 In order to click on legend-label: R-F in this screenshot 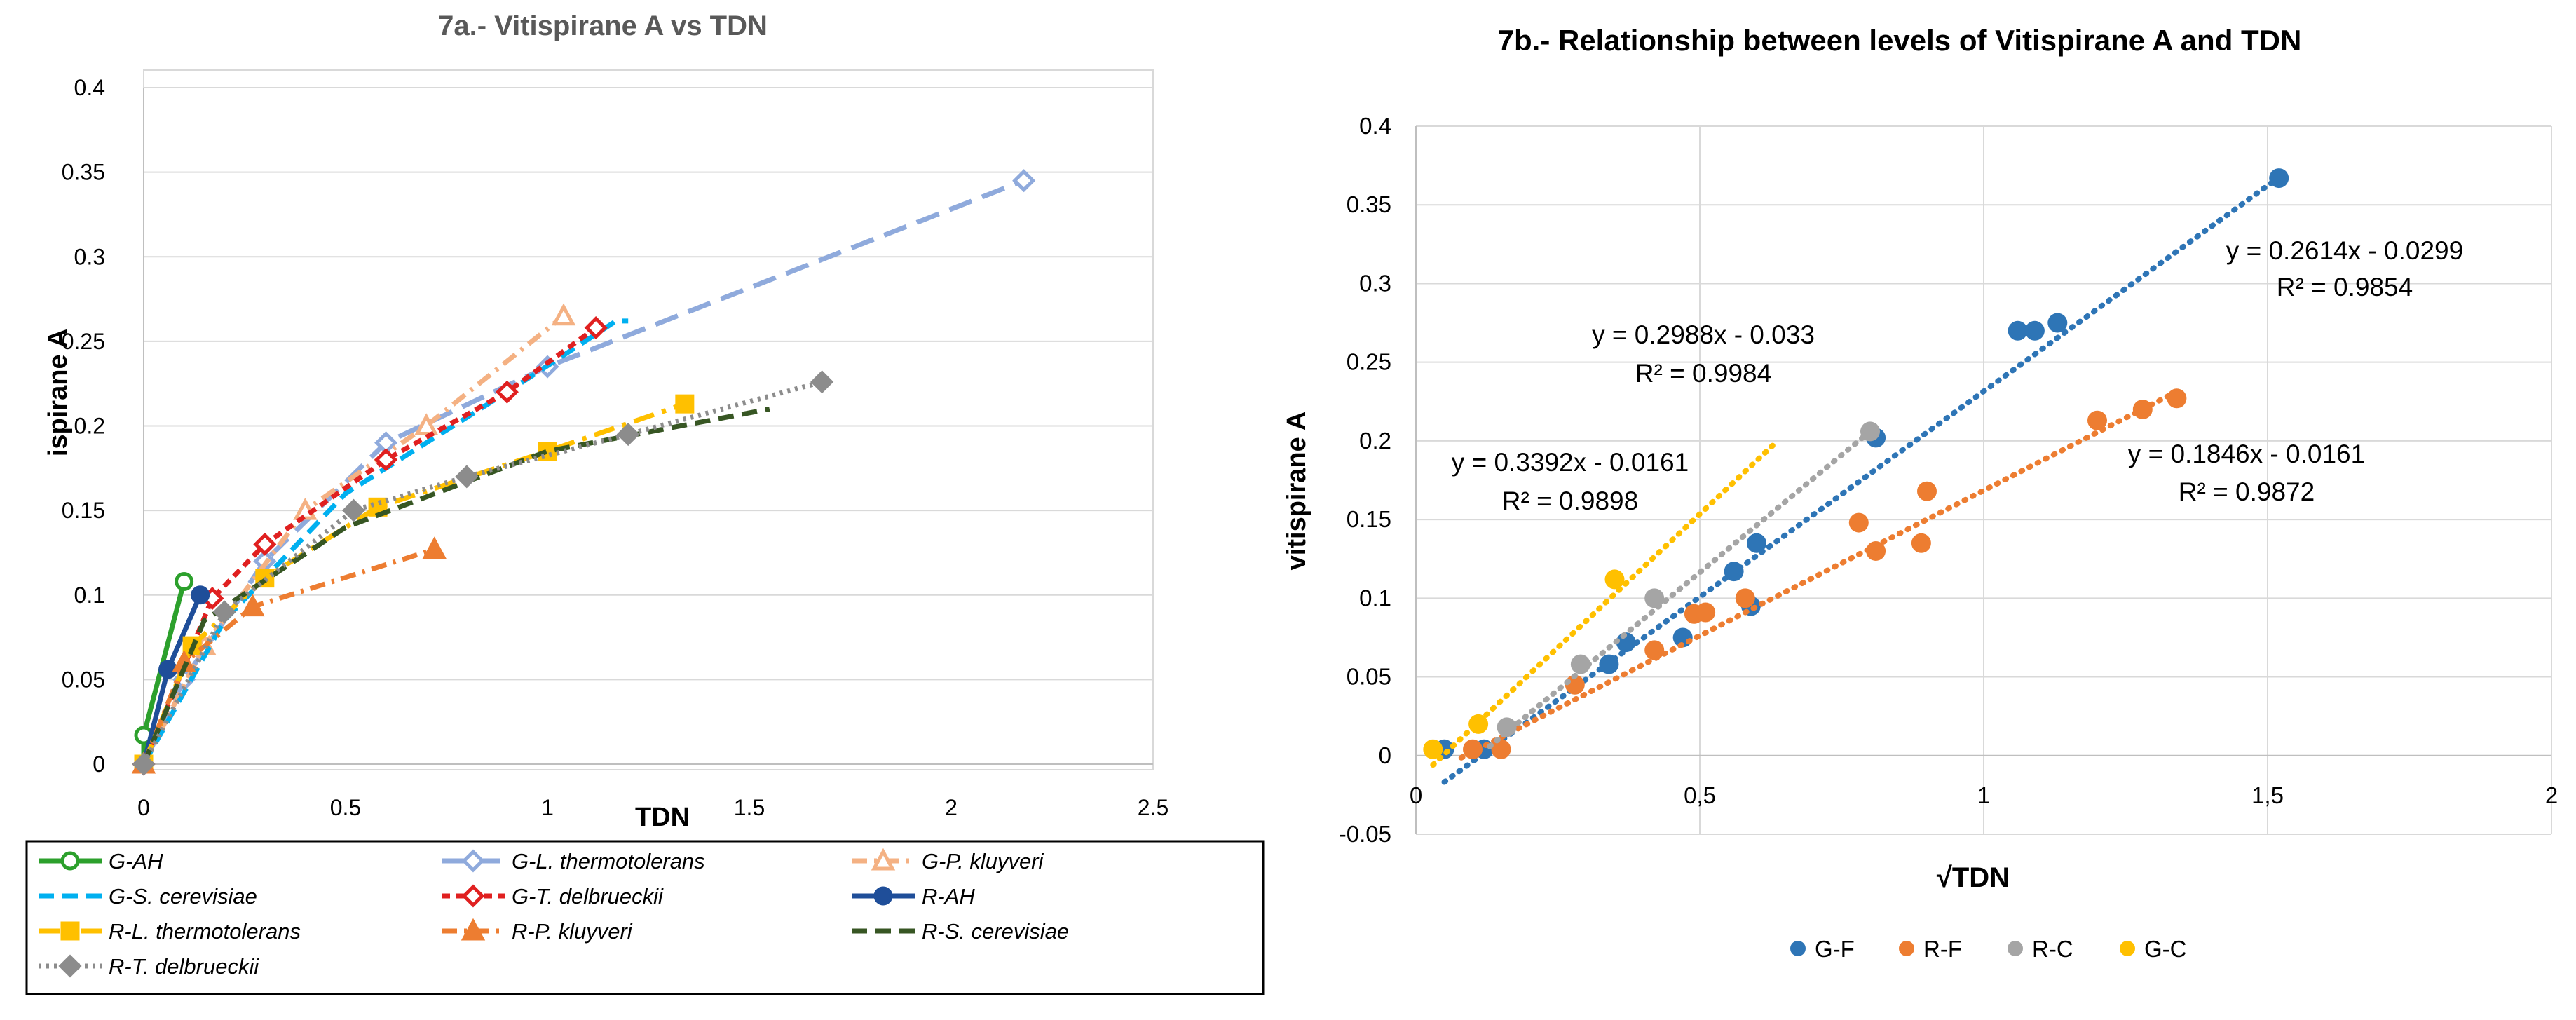, I will do `click(1943, 949)`.